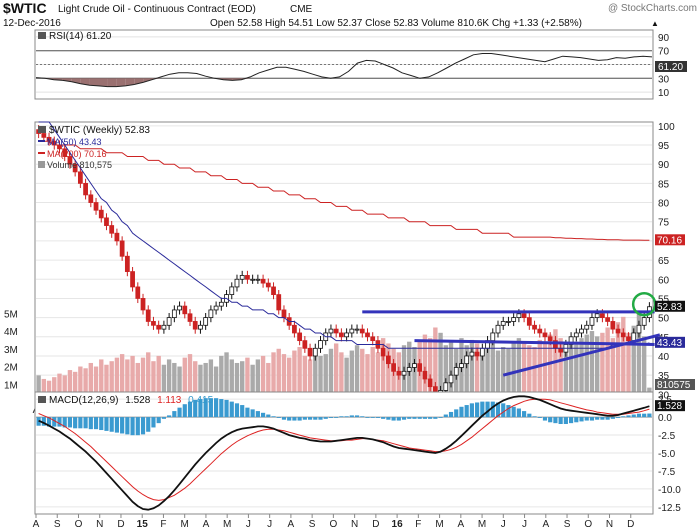 This screenshot has width=700, height=530. I want to click on macd-label-hist: 0.415, so click(200, 400).